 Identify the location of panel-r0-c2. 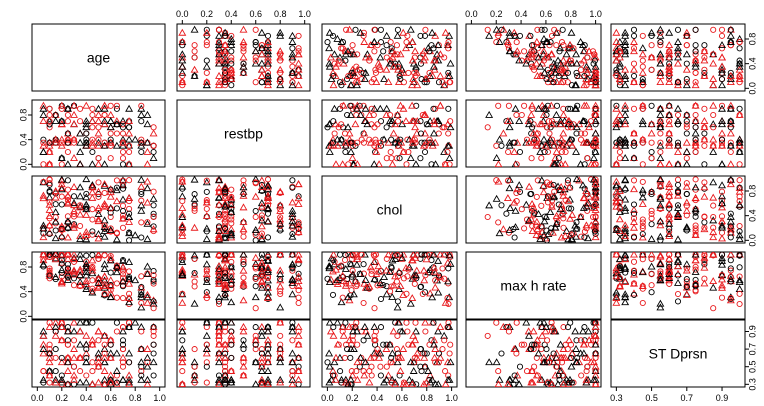
(389, 57).